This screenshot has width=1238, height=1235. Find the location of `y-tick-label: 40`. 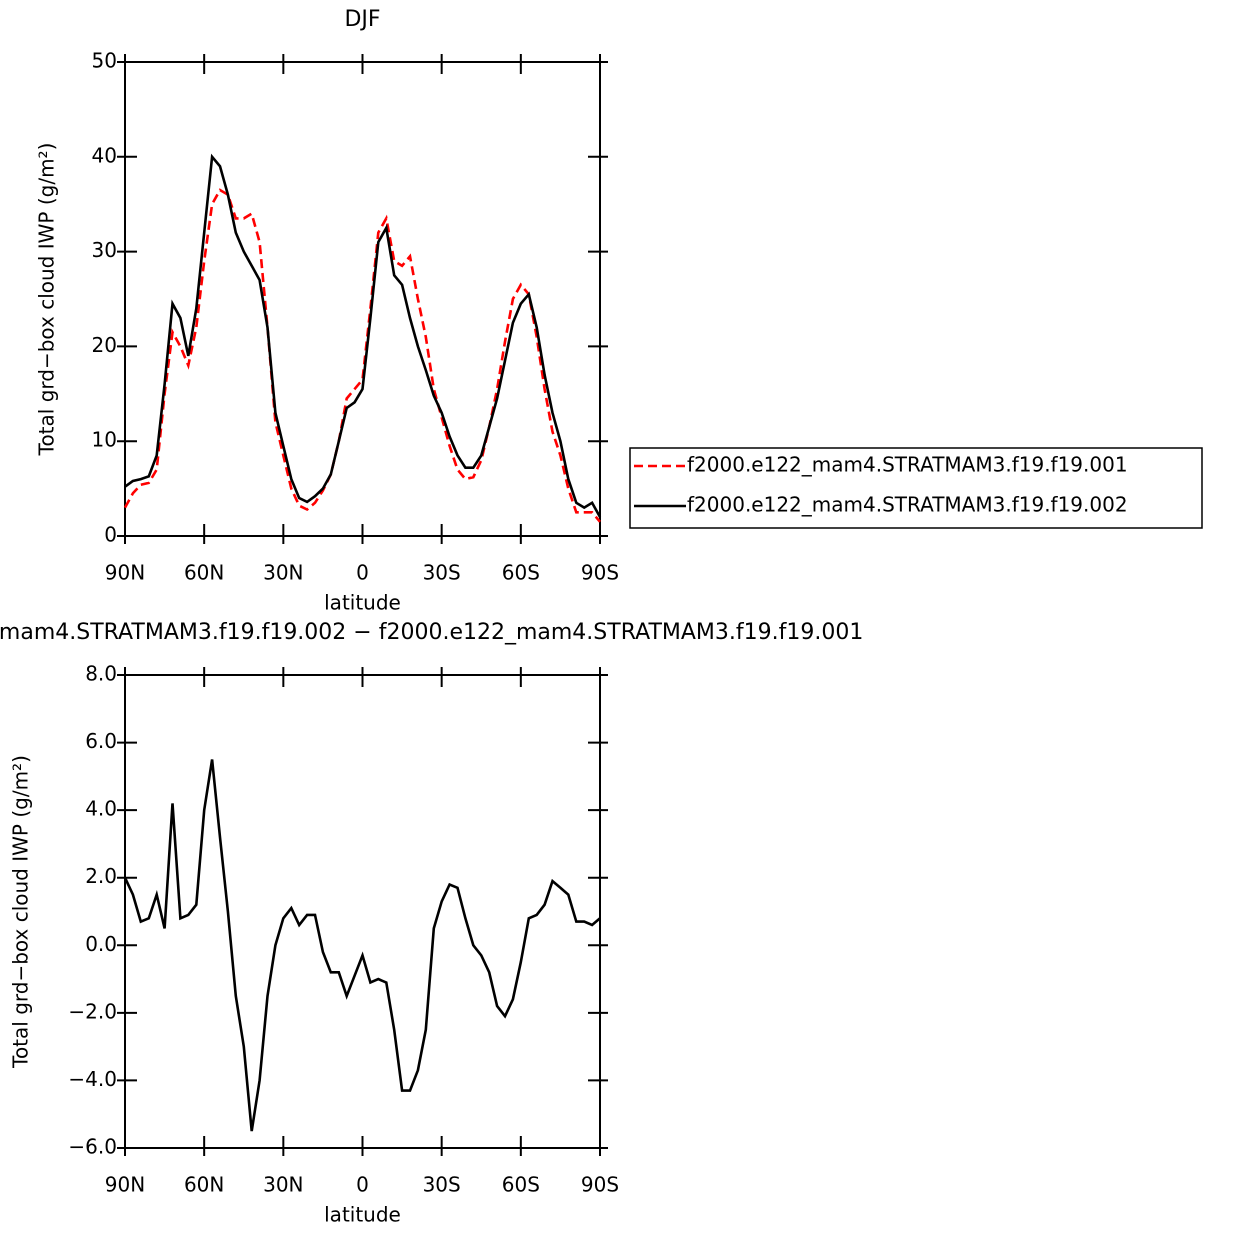

y-tick-label: 40 is located at coordinates (104, 155).